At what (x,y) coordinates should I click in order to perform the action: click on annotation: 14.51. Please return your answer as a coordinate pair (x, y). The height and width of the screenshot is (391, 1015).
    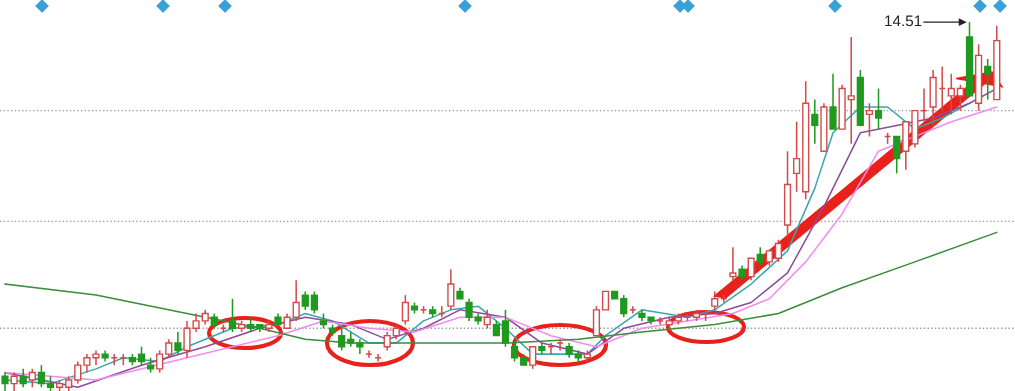
    Looking at the image, I should click on (903, 21).